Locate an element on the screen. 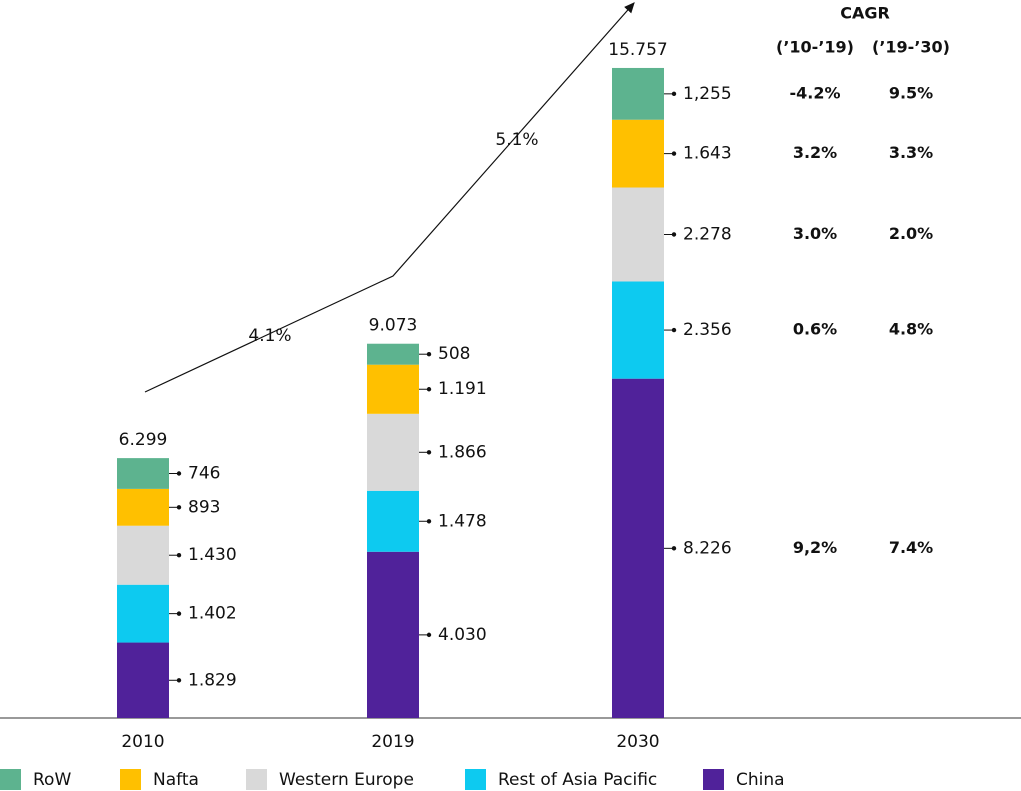 The image size is (1021, 791). value-label: 2.278 is located at coordinates (707, 234).